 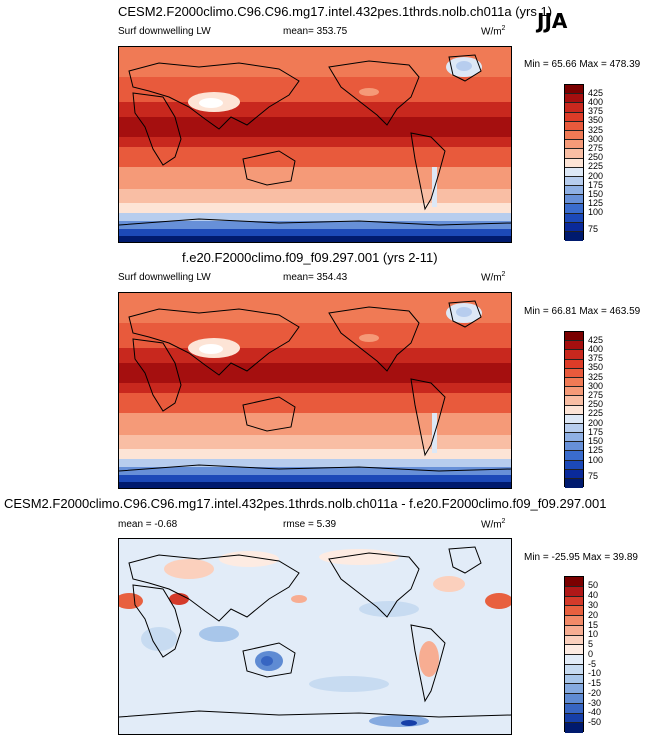 What do you see at coordinates (310, 524) in the screenshot?
I see `panel3-rmse-label: rmse = 5.39` at bounding box center [310, 524].